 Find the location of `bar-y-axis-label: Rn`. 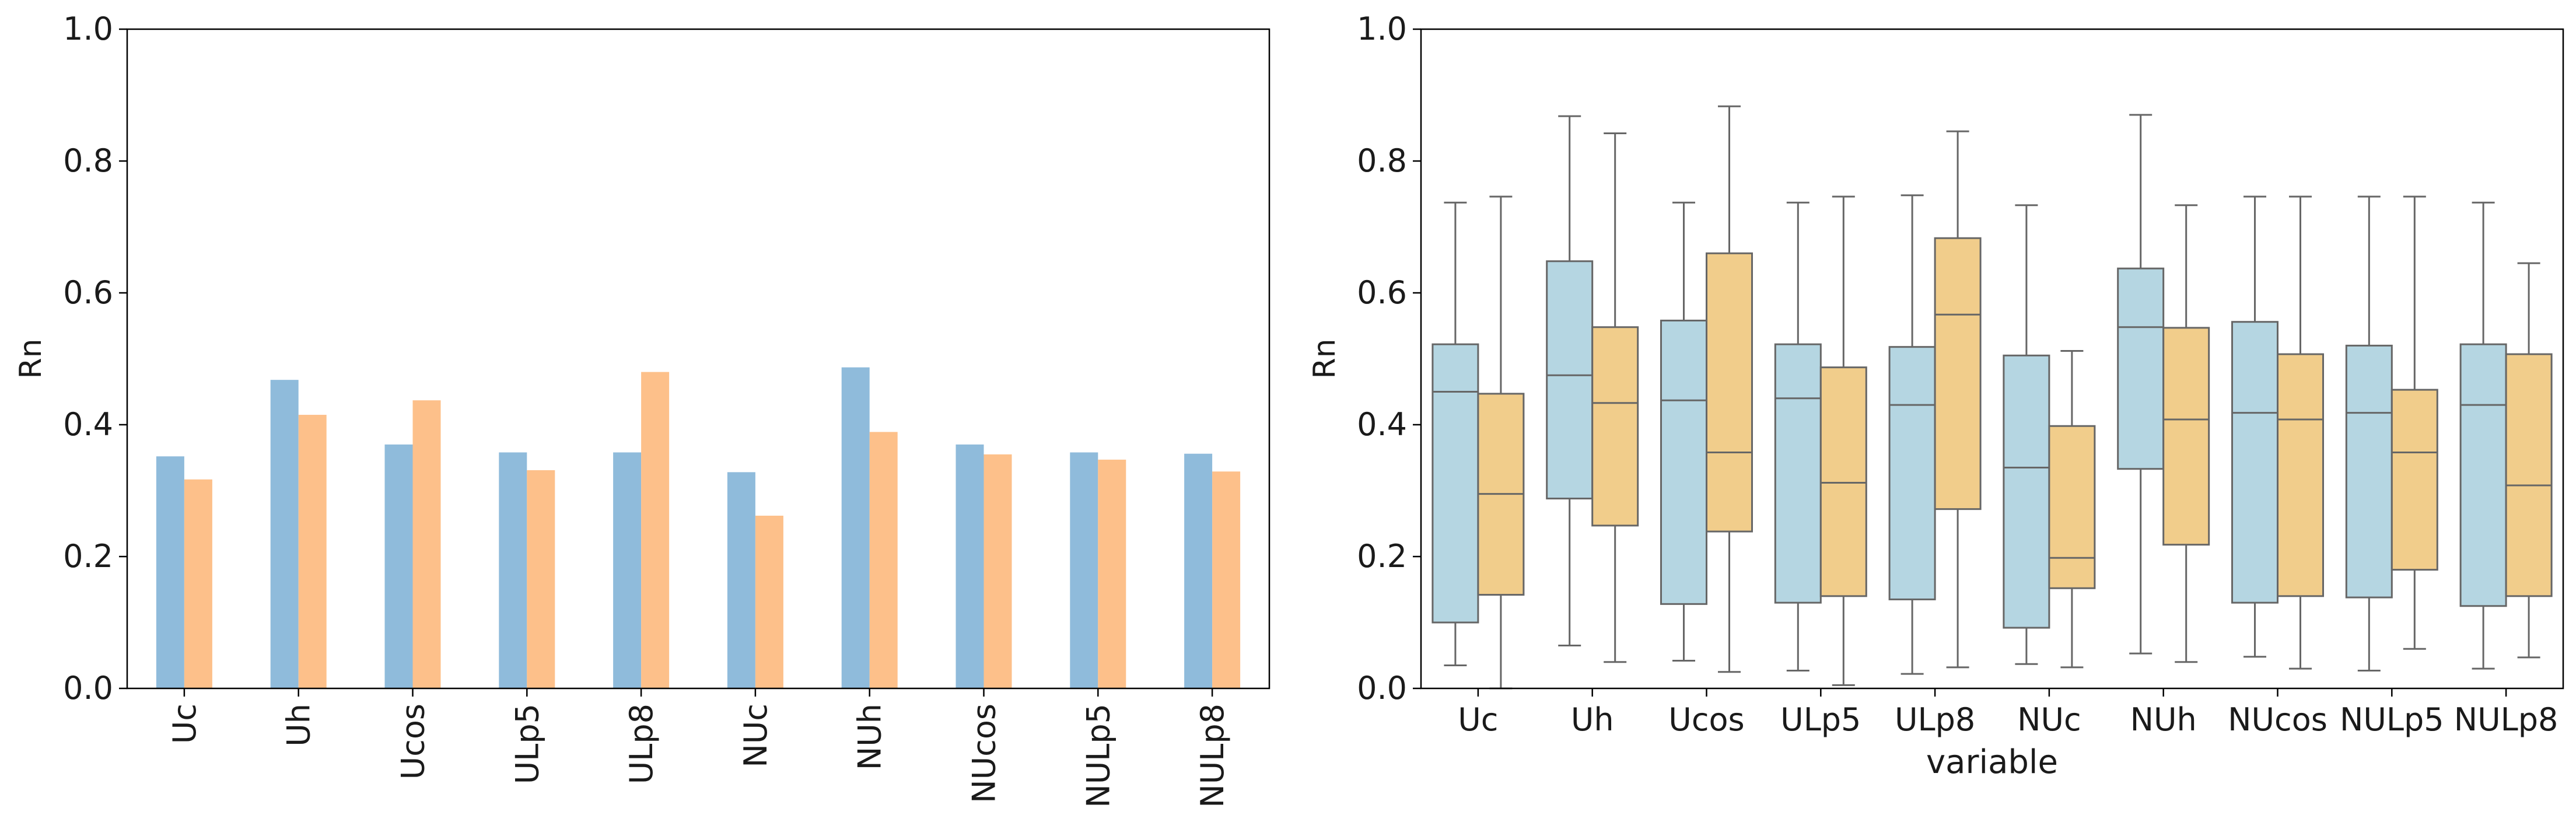

bar-y-axis-label: Rn is located at coordinates (30, 358).